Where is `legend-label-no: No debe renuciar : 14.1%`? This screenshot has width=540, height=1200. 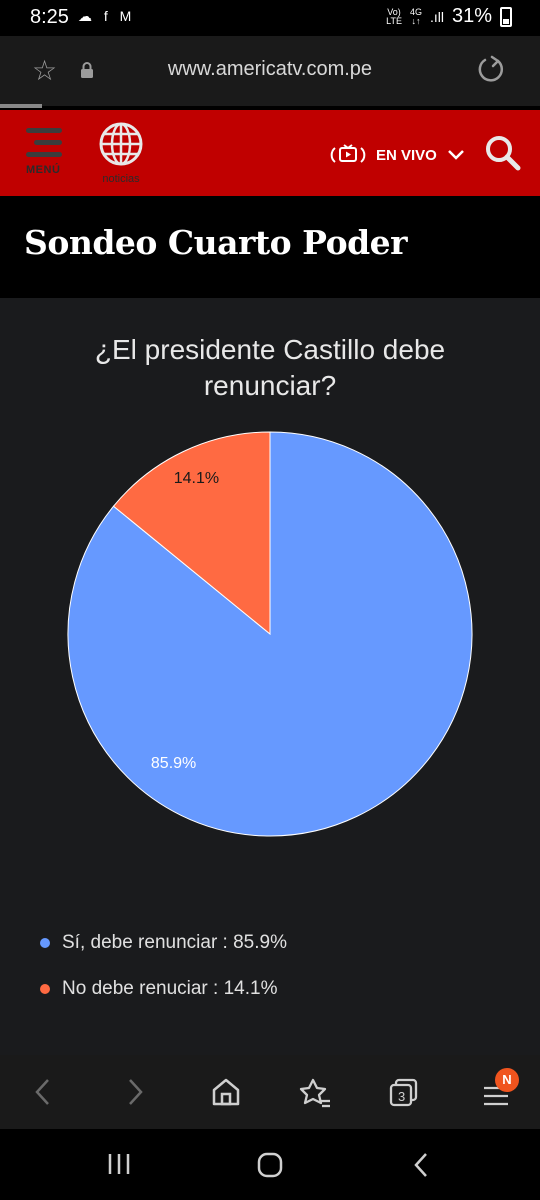 legend-label-no: No debe renuciar : 14.1% is located at coordinates (170, 988).